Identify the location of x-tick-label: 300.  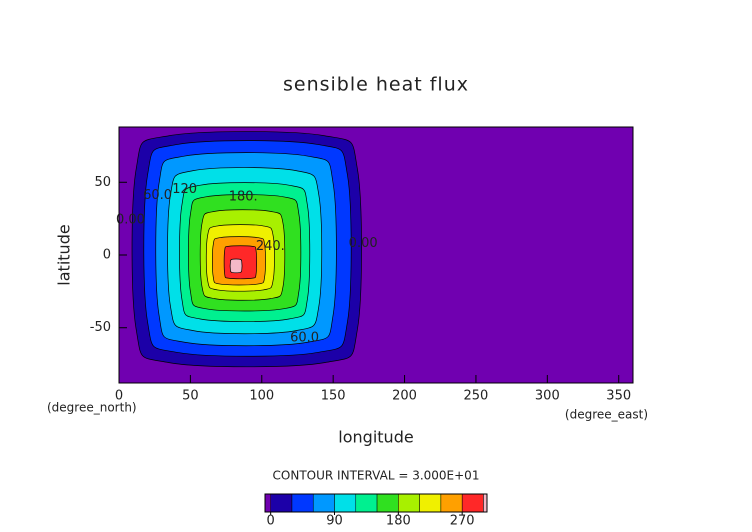
(547, 396).